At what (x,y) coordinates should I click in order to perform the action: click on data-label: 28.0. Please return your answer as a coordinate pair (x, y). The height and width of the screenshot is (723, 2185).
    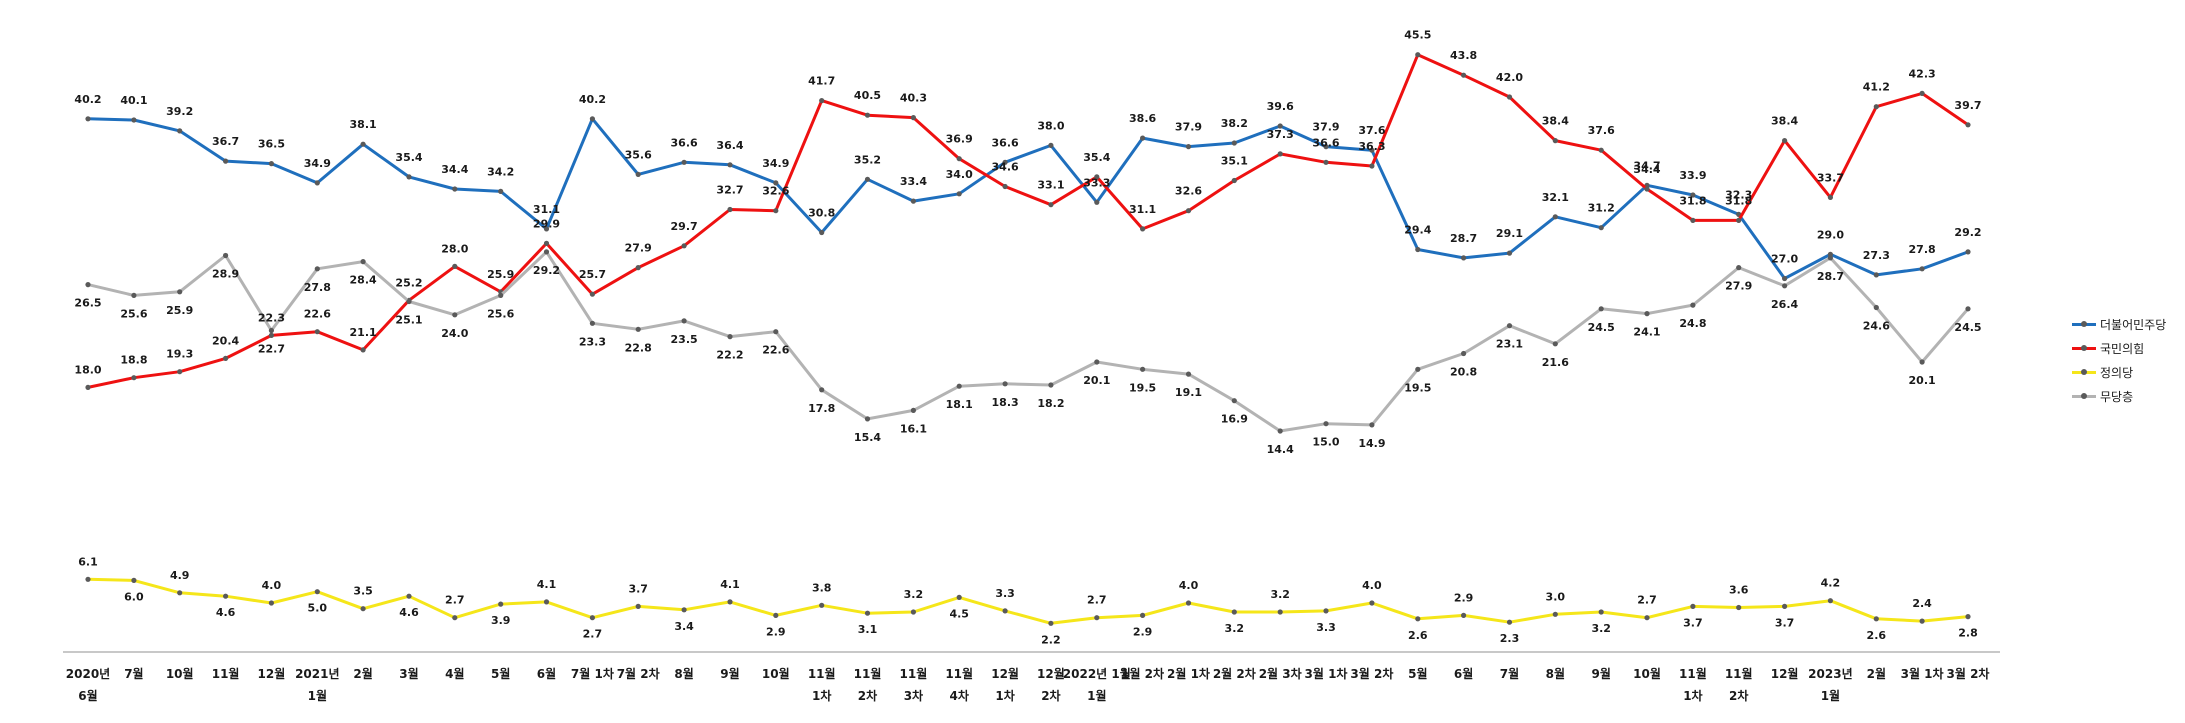
    Looking at the image, I should click on (454, 248).